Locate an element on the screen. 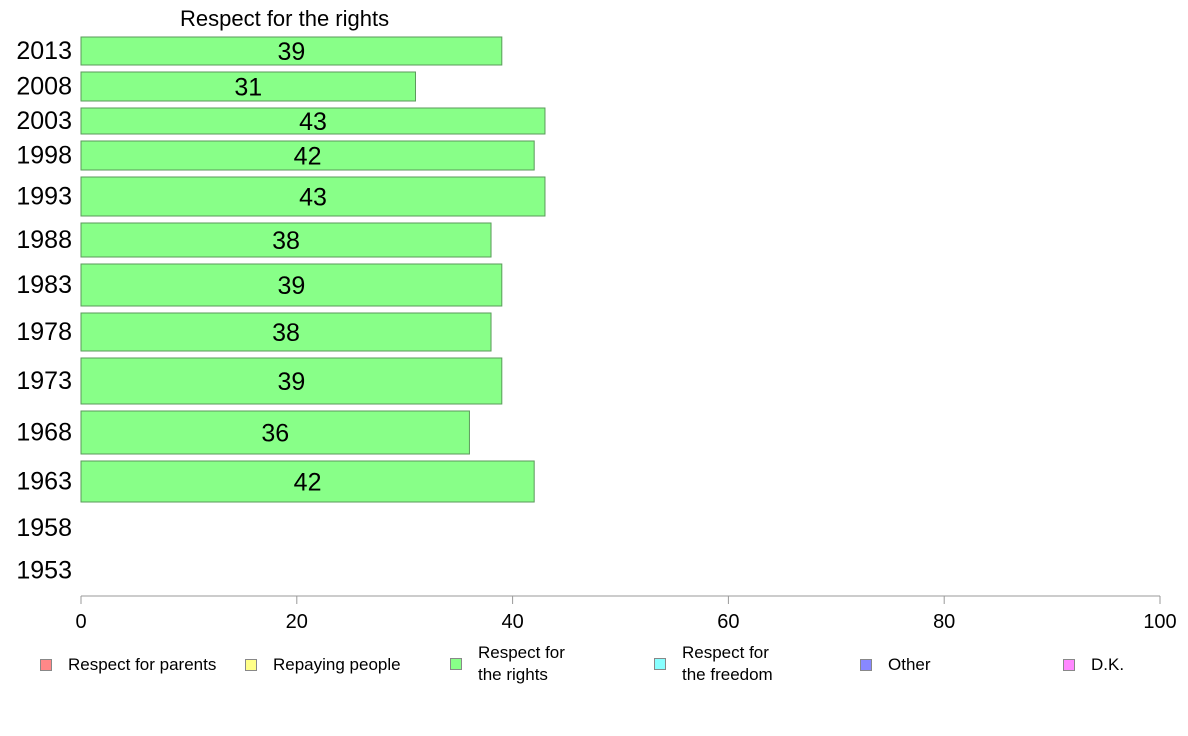 The width and height of the screenshot is (1188, 736). data-label: 36 is located at coordinates (275, 434).